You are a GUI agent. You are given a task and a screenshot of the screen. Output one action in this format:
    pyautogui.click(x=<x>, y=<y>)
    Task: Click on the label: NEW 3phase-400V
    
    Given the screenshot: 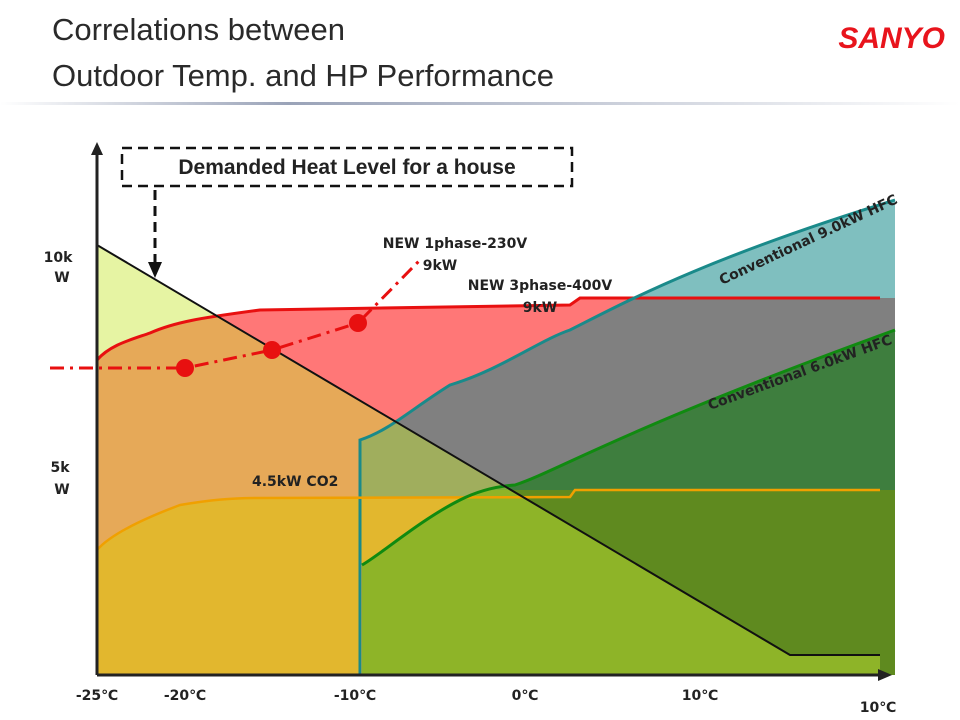 What is the action you would take?
    pyautogui.click(x=540, y=286)
    